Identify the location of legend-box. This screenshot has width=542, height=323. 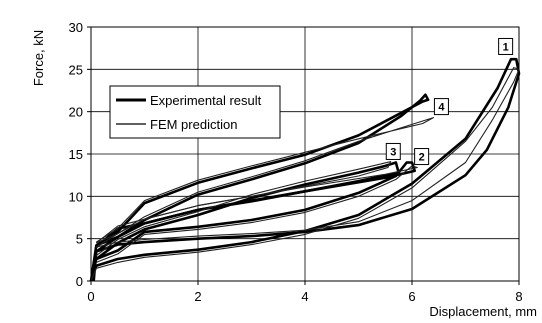
(195, 112).